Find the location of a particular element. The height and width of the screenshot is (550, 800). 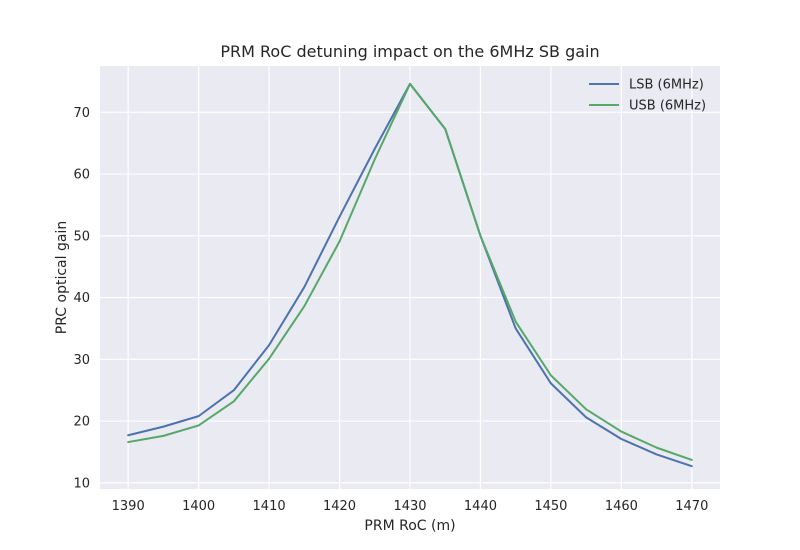

x-tick-label: 1450 is located at coordinates (550, 506).